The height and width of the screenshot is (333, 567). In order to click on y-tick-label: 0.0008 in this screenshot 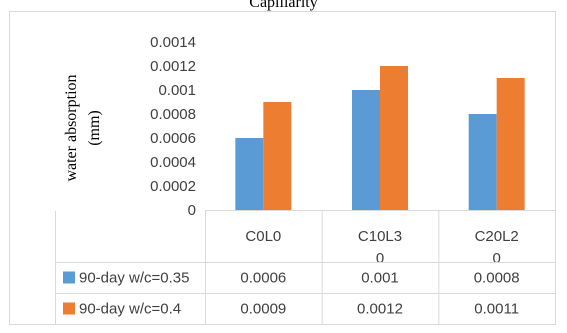, I will do `click(173, 114)`.